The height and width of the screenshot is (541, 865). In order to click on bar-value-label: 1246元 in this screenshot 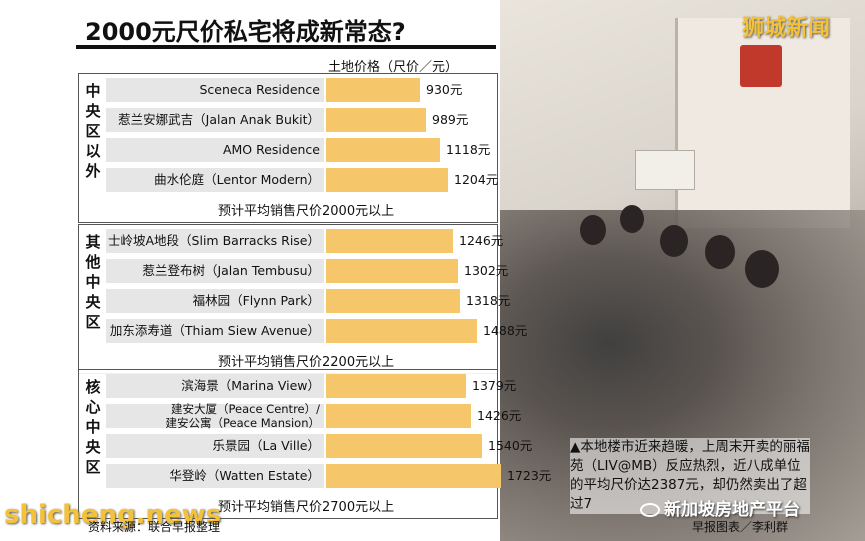, I will do `click(481, 240)`.